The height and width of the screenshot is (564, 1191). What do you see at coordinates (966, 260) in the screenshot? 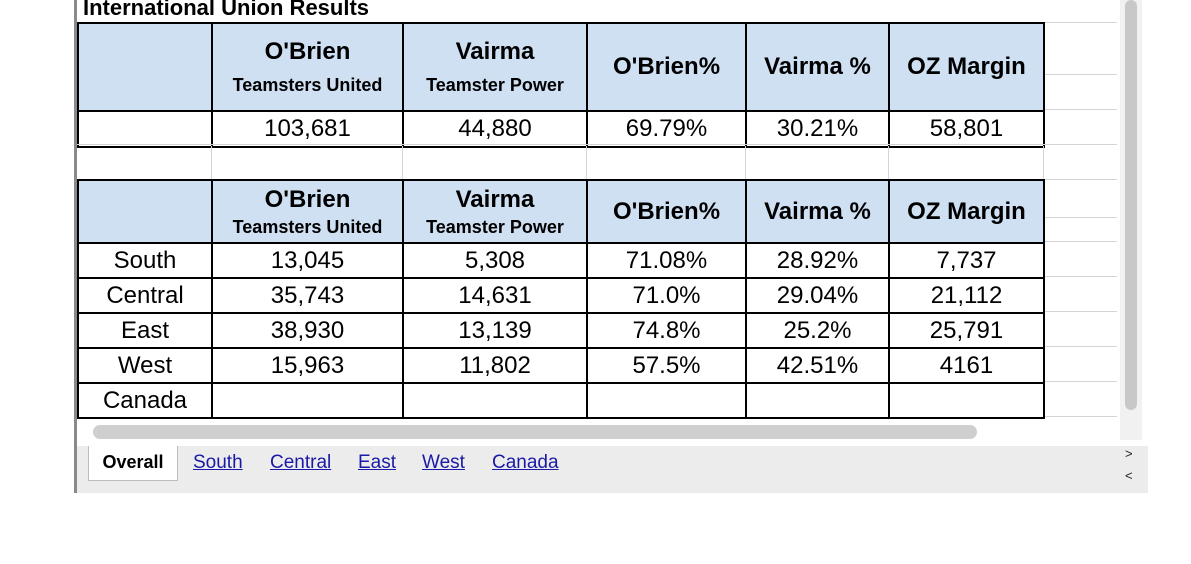
I see `cell-margin: 7,737` at bounding box center [966, 260].